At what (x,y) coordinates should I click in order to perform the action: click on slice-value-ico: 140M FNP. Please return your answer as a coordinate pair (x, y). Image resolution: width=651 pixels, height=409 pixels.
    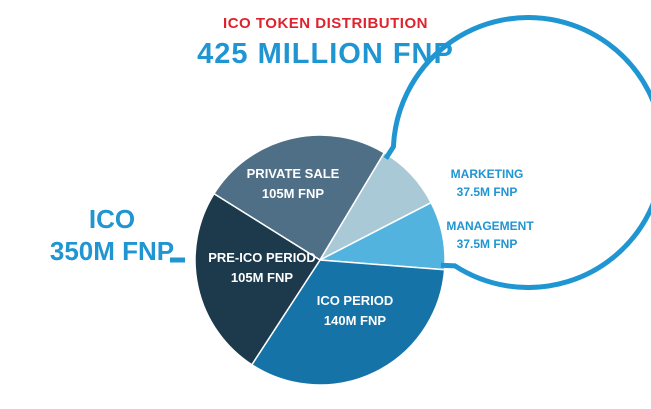
    Looking at the image, I should click on (355, 320).